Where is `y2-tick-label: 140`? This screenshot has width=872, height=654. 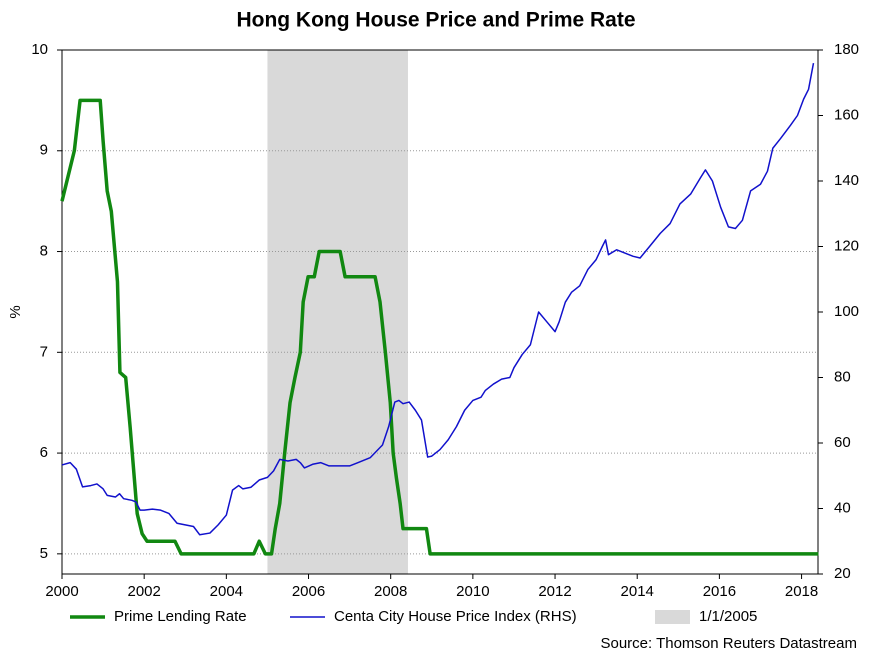
y2-tick-label: 140 is located at coordinates (846, 180).